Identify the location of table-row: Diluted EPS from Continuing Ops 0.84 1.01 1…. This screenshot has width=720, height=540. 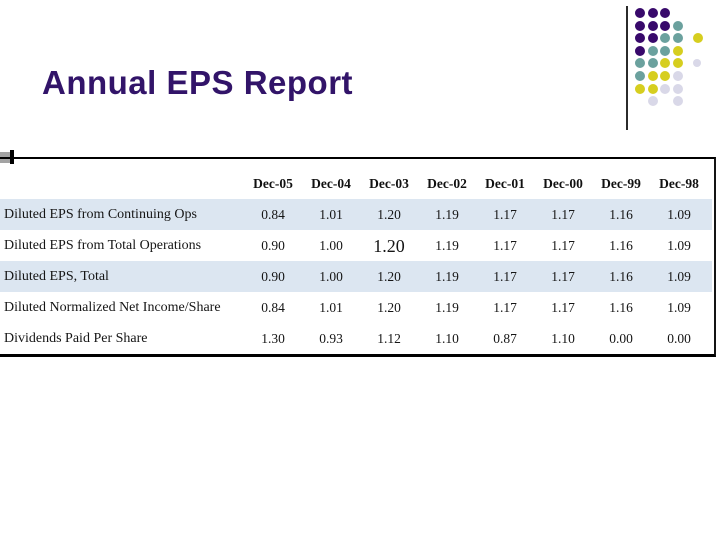
(356, 214).